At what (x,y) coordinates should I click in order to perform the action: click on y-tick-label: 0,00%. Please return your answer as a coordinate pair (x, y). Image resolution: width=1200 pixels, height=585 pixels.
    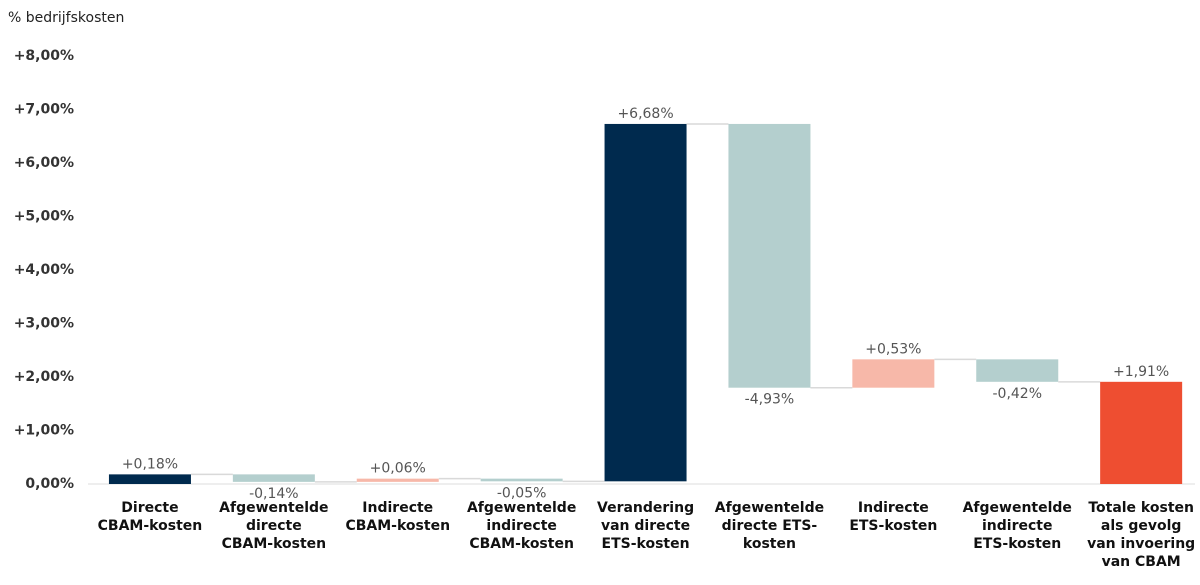
    Looking at the image, I should click on (49, 484).